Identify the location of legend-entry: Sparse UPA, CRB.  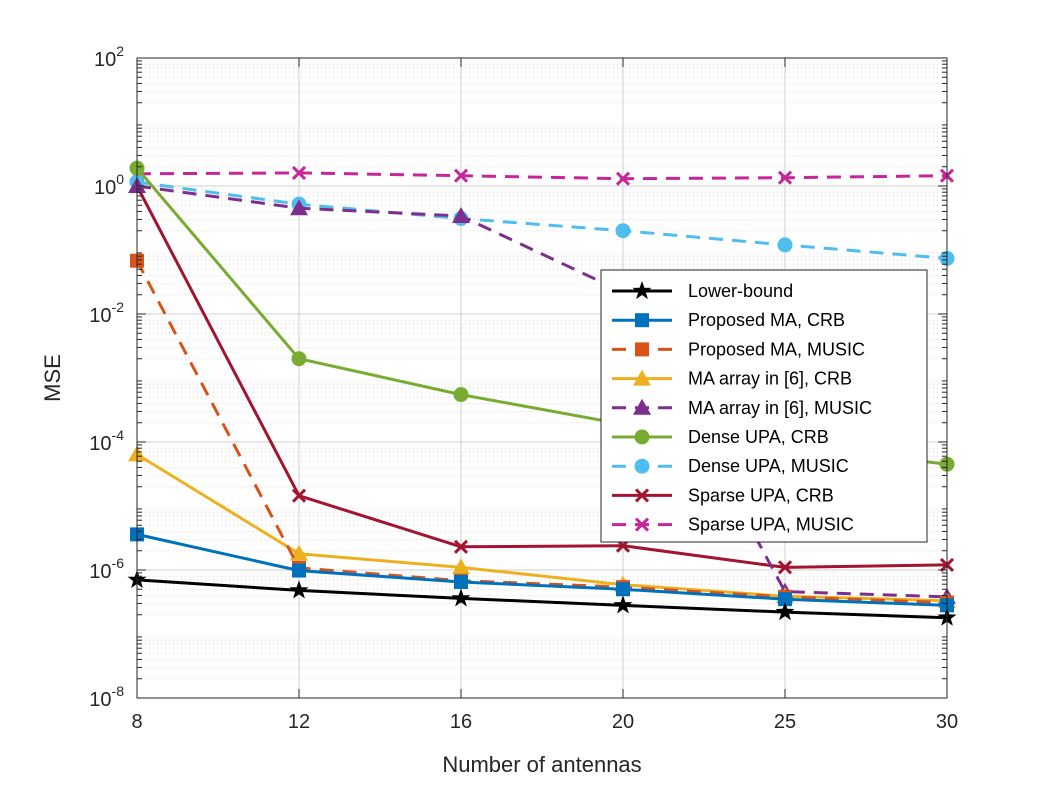
(723, 495).